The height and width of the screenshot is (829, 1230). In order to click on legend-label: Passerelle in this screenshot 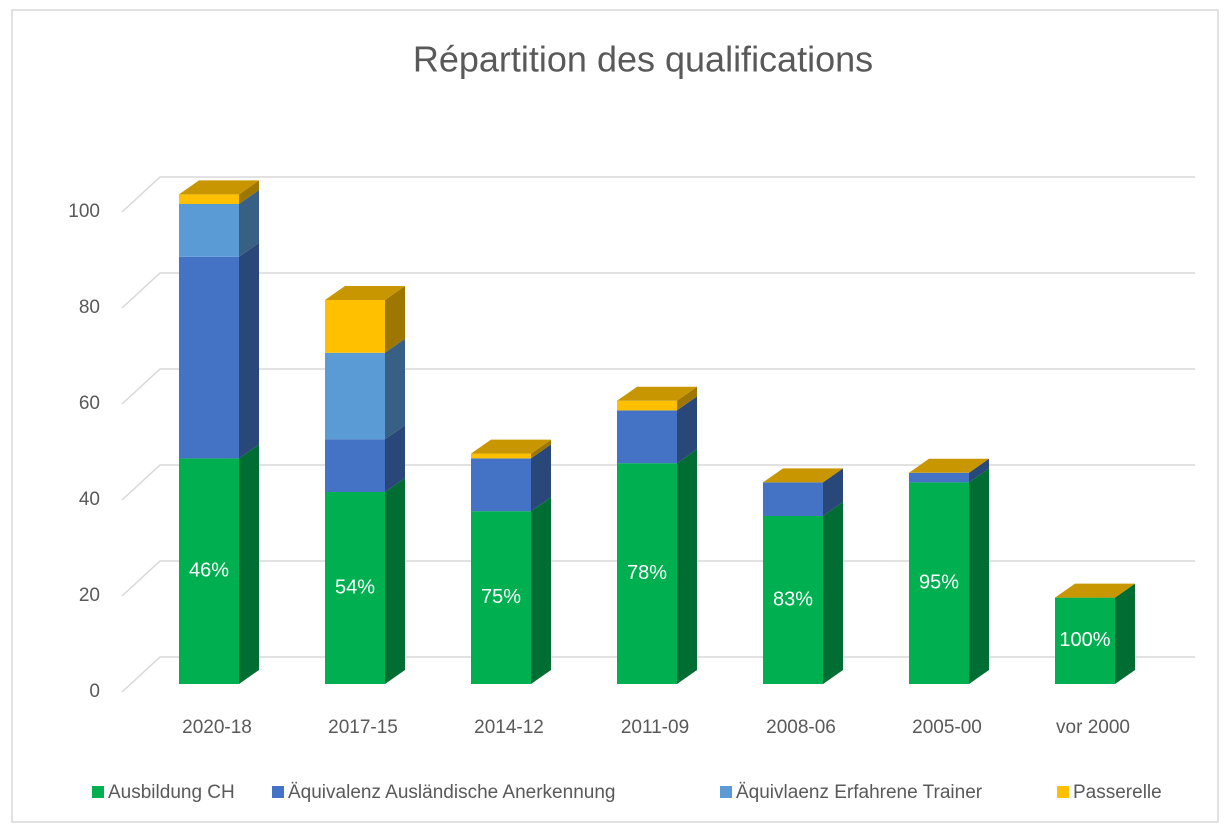, I will do `click(1117, 792)`.